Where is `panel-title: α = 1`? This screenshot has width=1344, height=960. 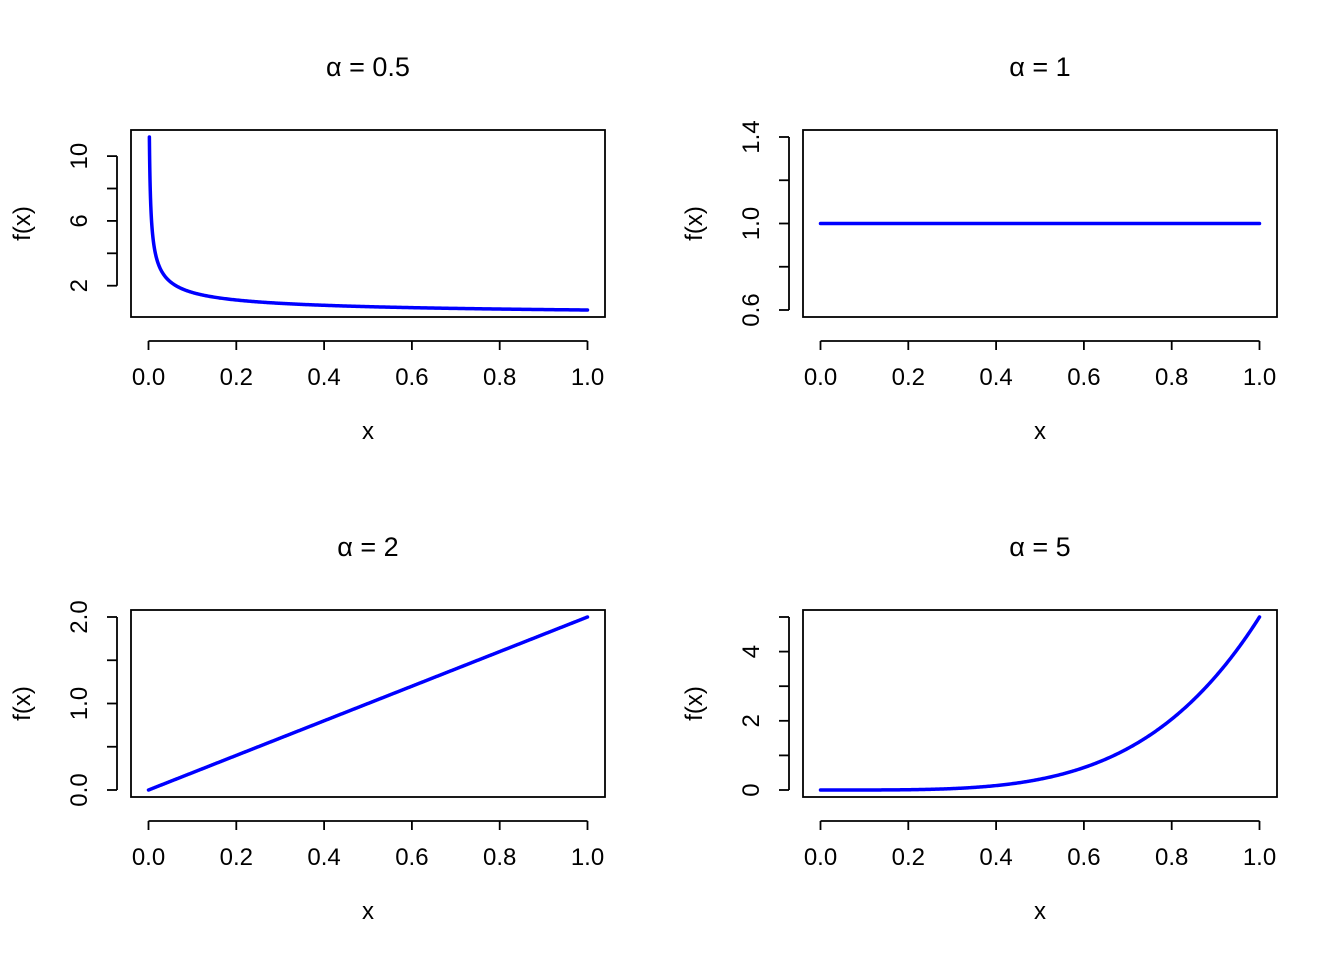
panel-title: α = 1 is located at coordinates (1039, 67).